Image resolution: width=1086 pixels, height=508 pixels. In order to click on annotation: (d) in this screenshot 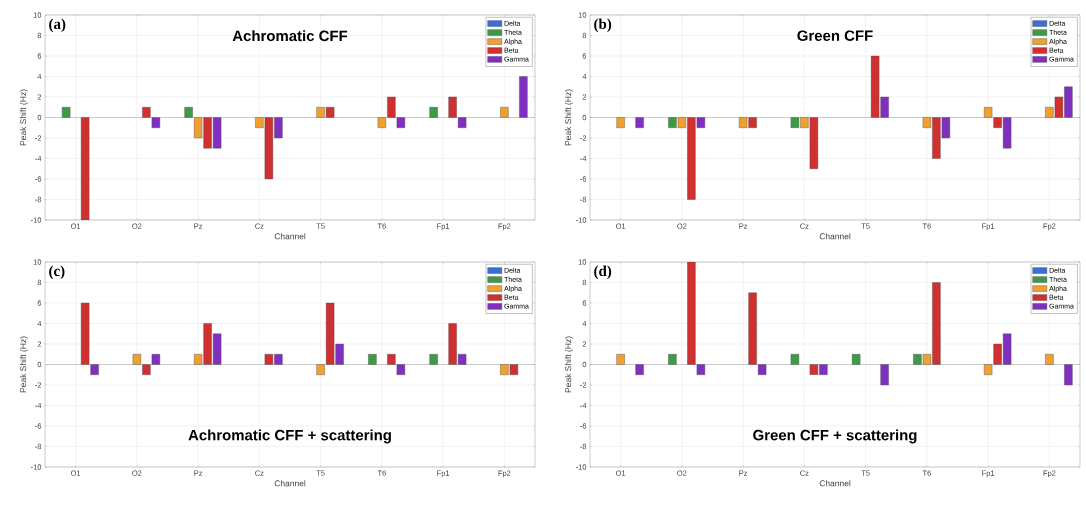, I will do `click(603, 272)`.